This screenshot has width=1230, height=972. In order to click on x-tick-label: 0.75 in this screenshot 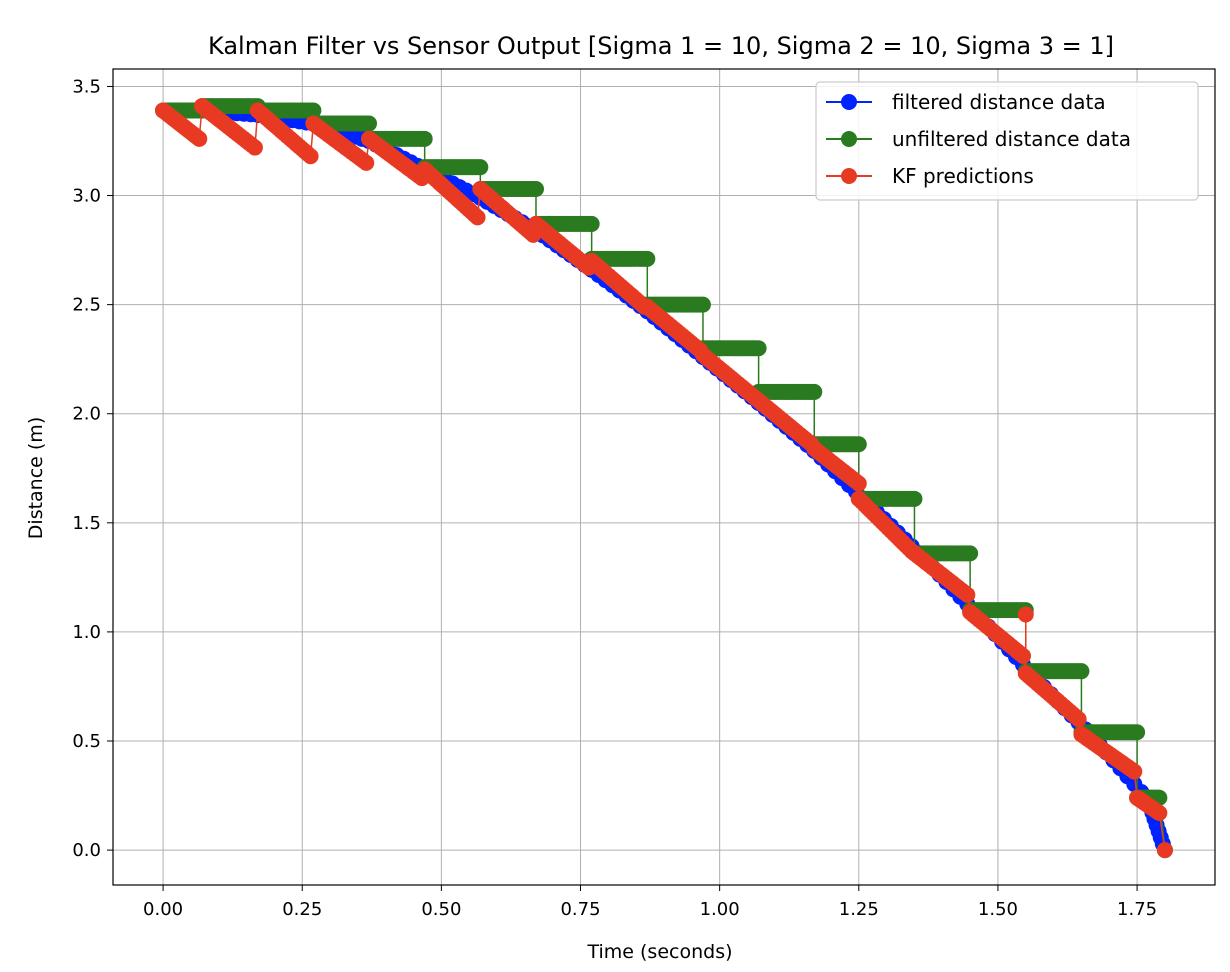, I will do `click(580, 909)`.